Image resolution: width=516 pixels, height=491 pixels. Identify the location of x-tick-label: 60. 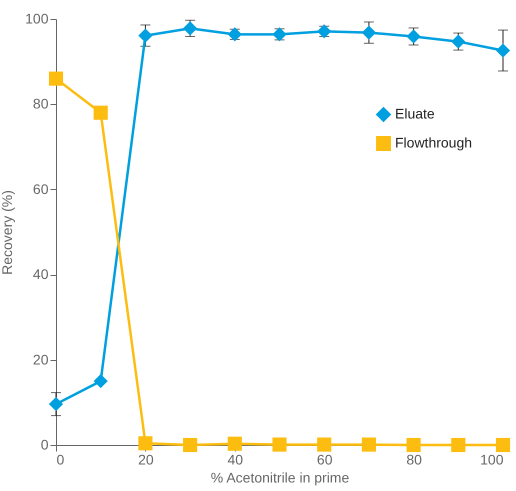
(324, 460).